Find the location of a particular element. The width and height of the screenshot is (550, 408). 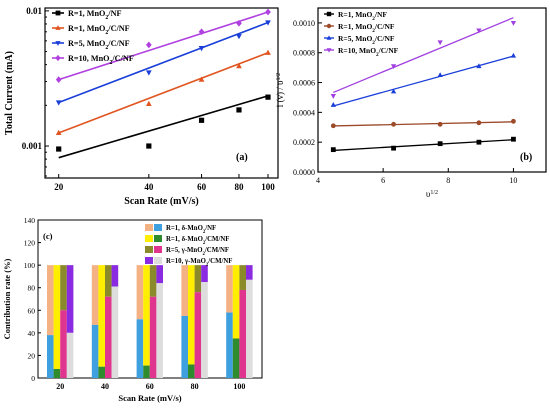

series-b-0: R=1, MnO2/NF is located at coordinates (420, 81).